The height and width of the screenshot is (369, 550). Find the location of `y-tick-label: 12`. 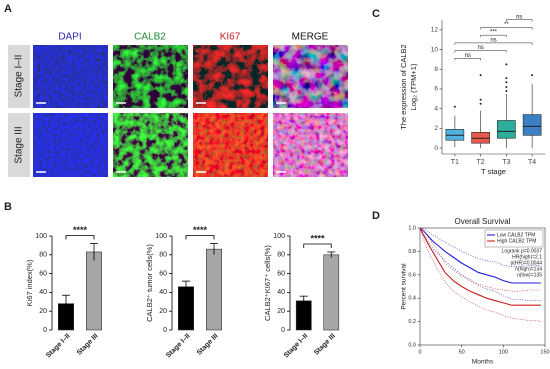

y-tick-label: 12 is located at coordinates (435, 30).